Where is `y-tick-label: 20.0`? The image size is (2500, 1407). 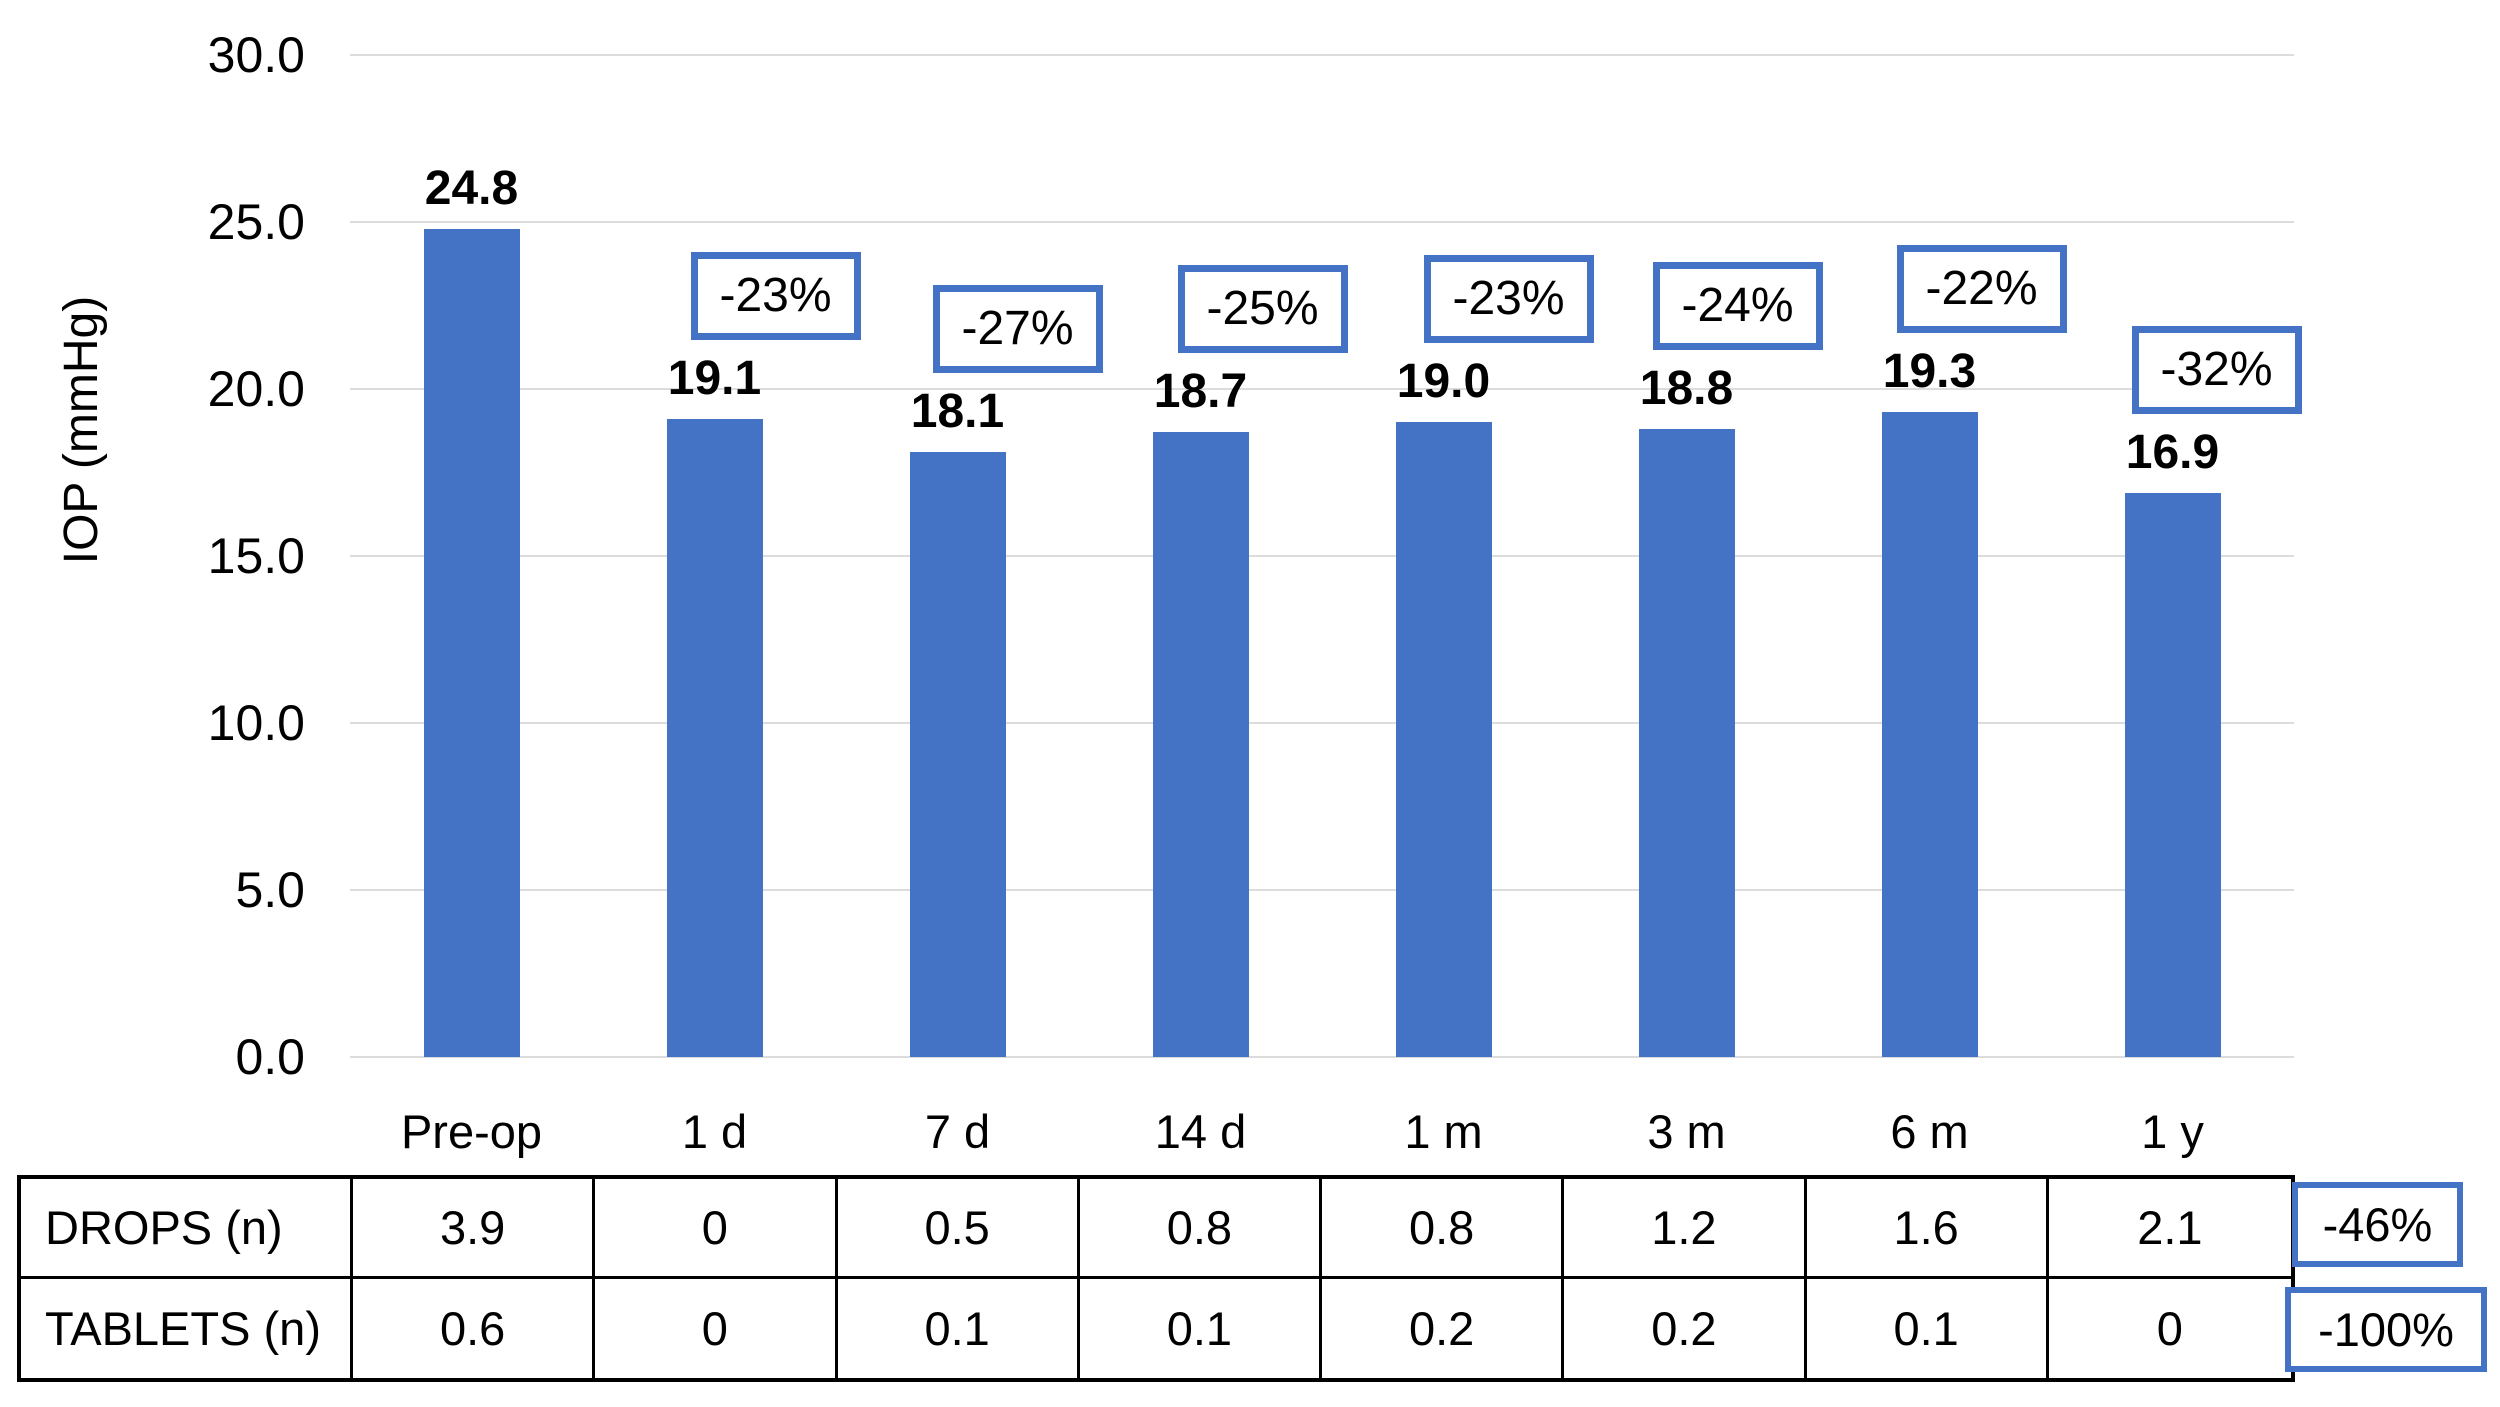
y-tick-label: 20.0 is located at coordinates (256, 389).